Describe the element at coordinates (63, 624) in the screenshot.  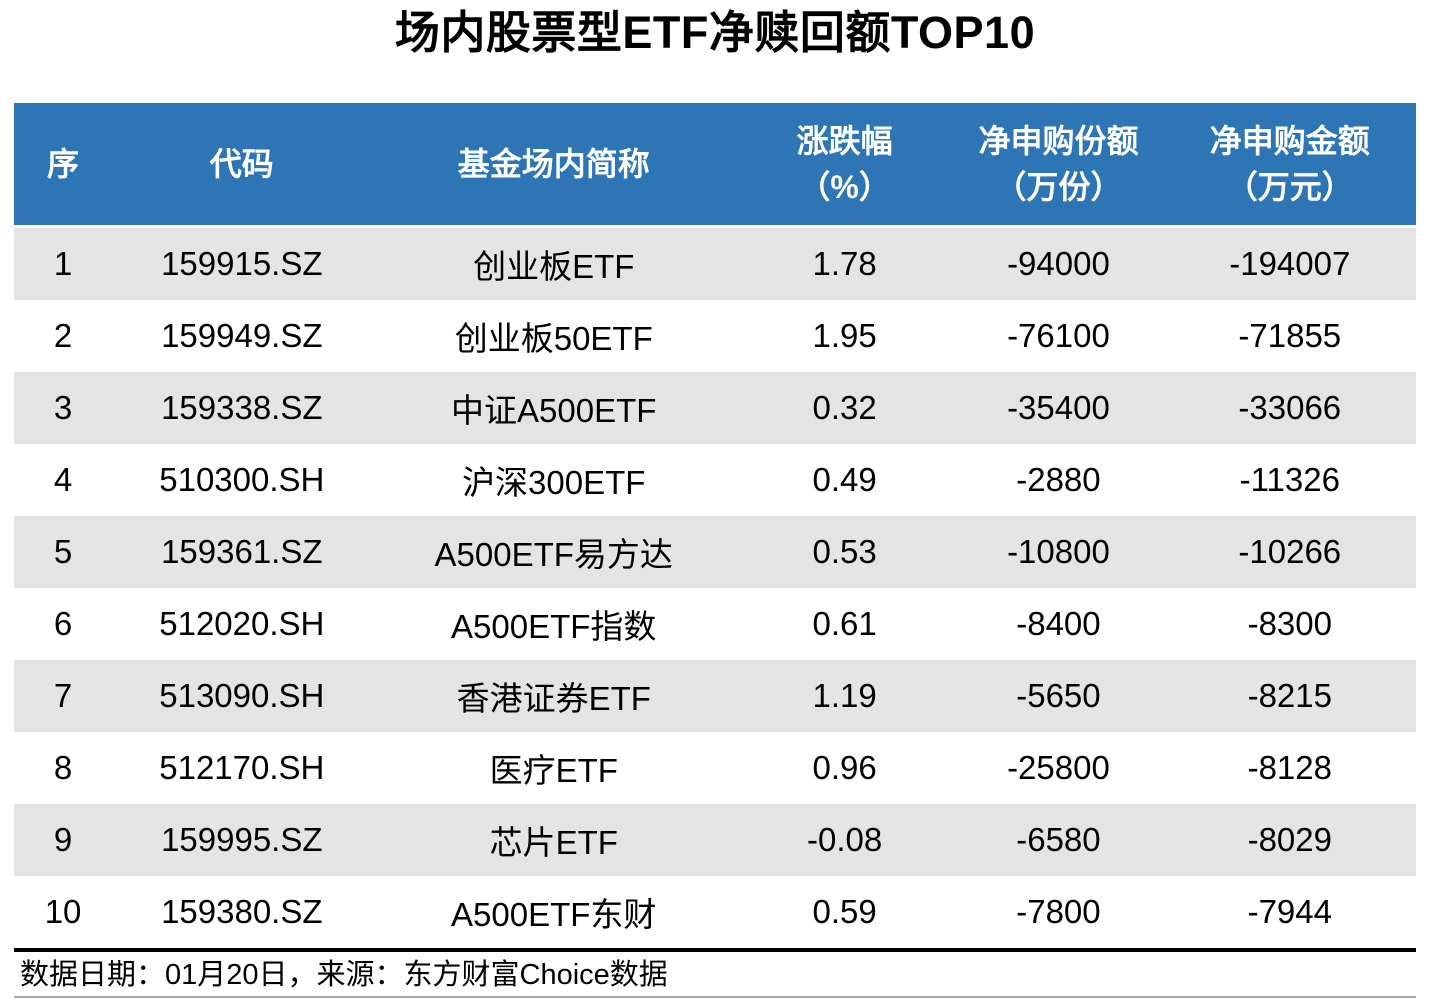
I see `cell-rank: 6` at that location.